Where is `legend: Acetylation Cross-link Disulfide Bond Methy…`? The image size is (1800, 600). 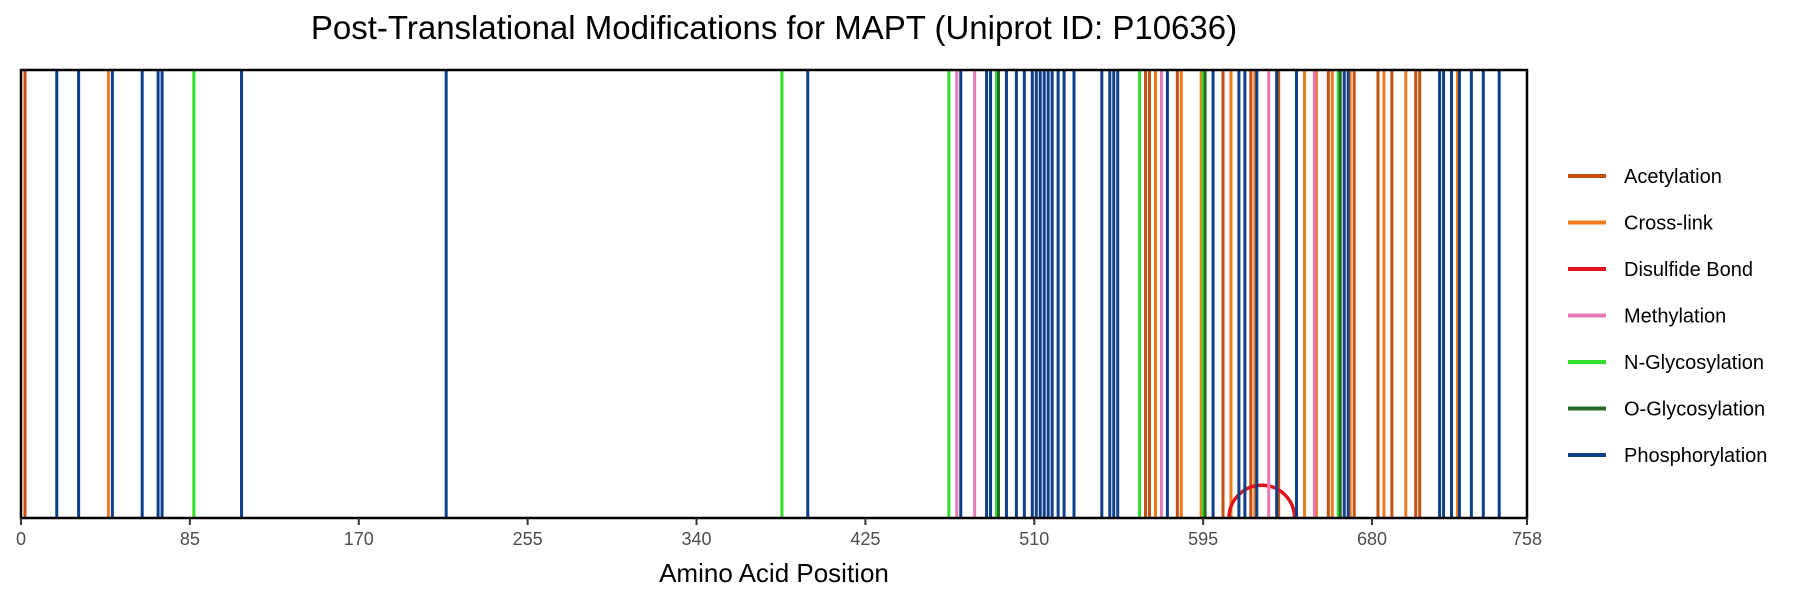 legend: Acetylation Cross-link Disulfide Bond Methy… is located at coordinates (1667, 316).